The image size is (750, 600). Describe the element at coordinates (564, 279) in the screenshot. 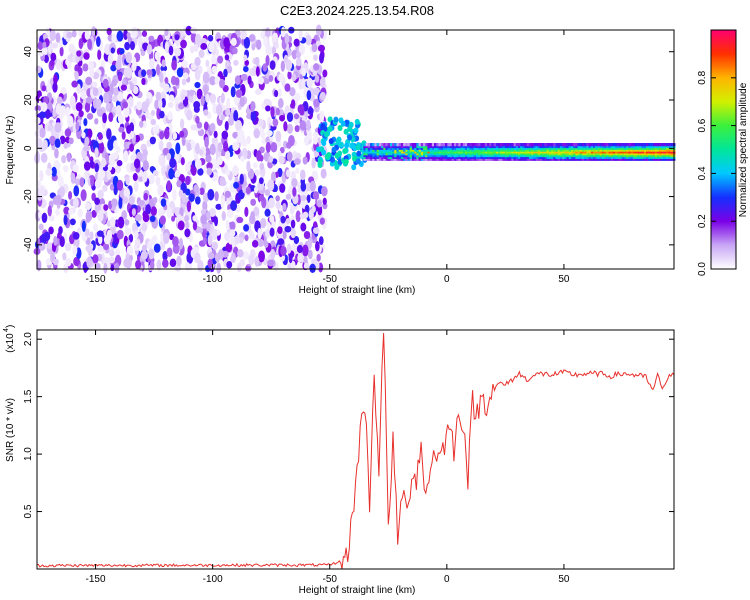

I see `x-tick-label: 50` at that location.